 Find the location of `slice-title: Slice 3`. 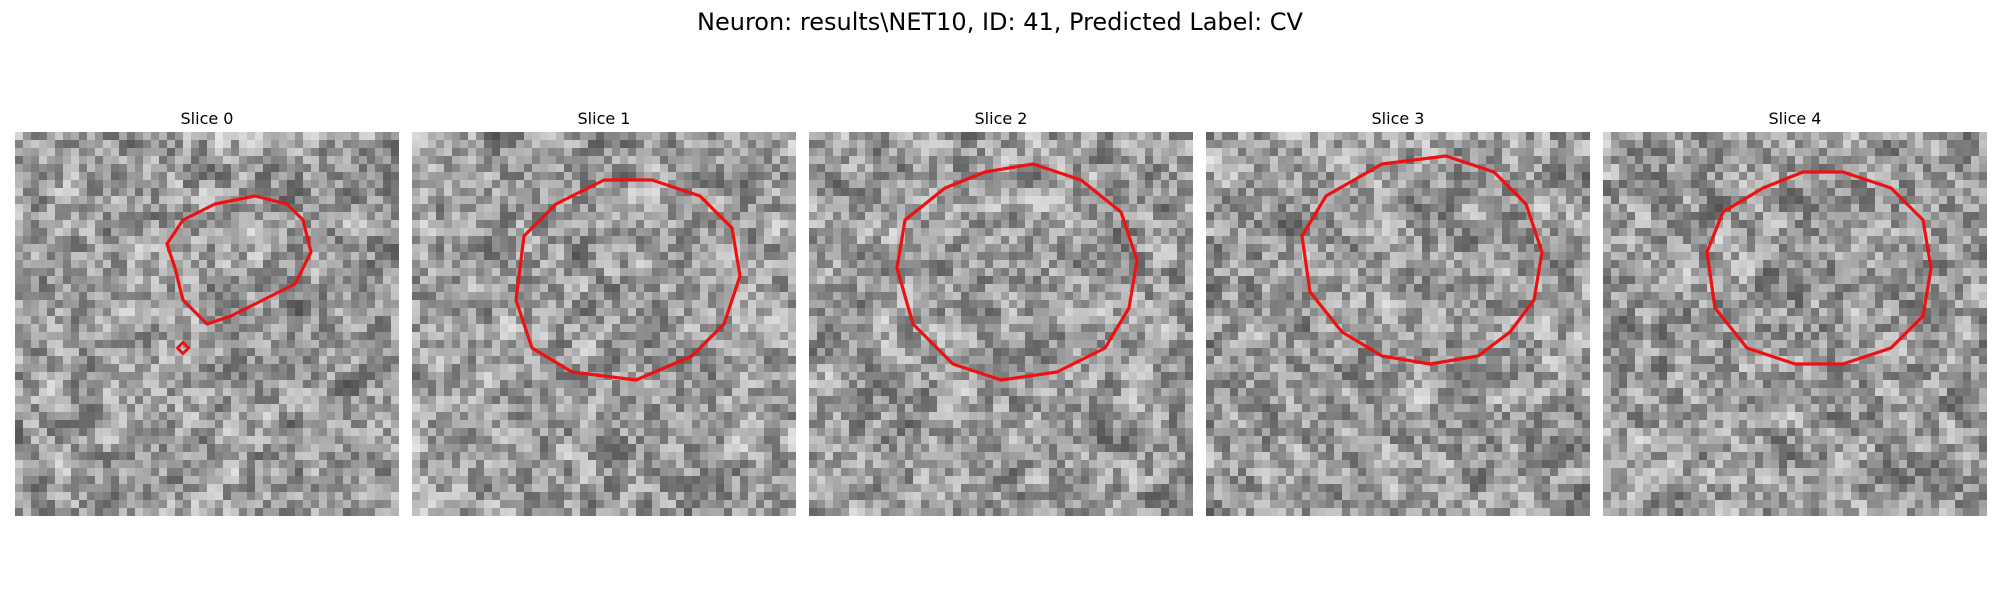

slice-title: Slice 3 is located at coordinates (1398, 118).